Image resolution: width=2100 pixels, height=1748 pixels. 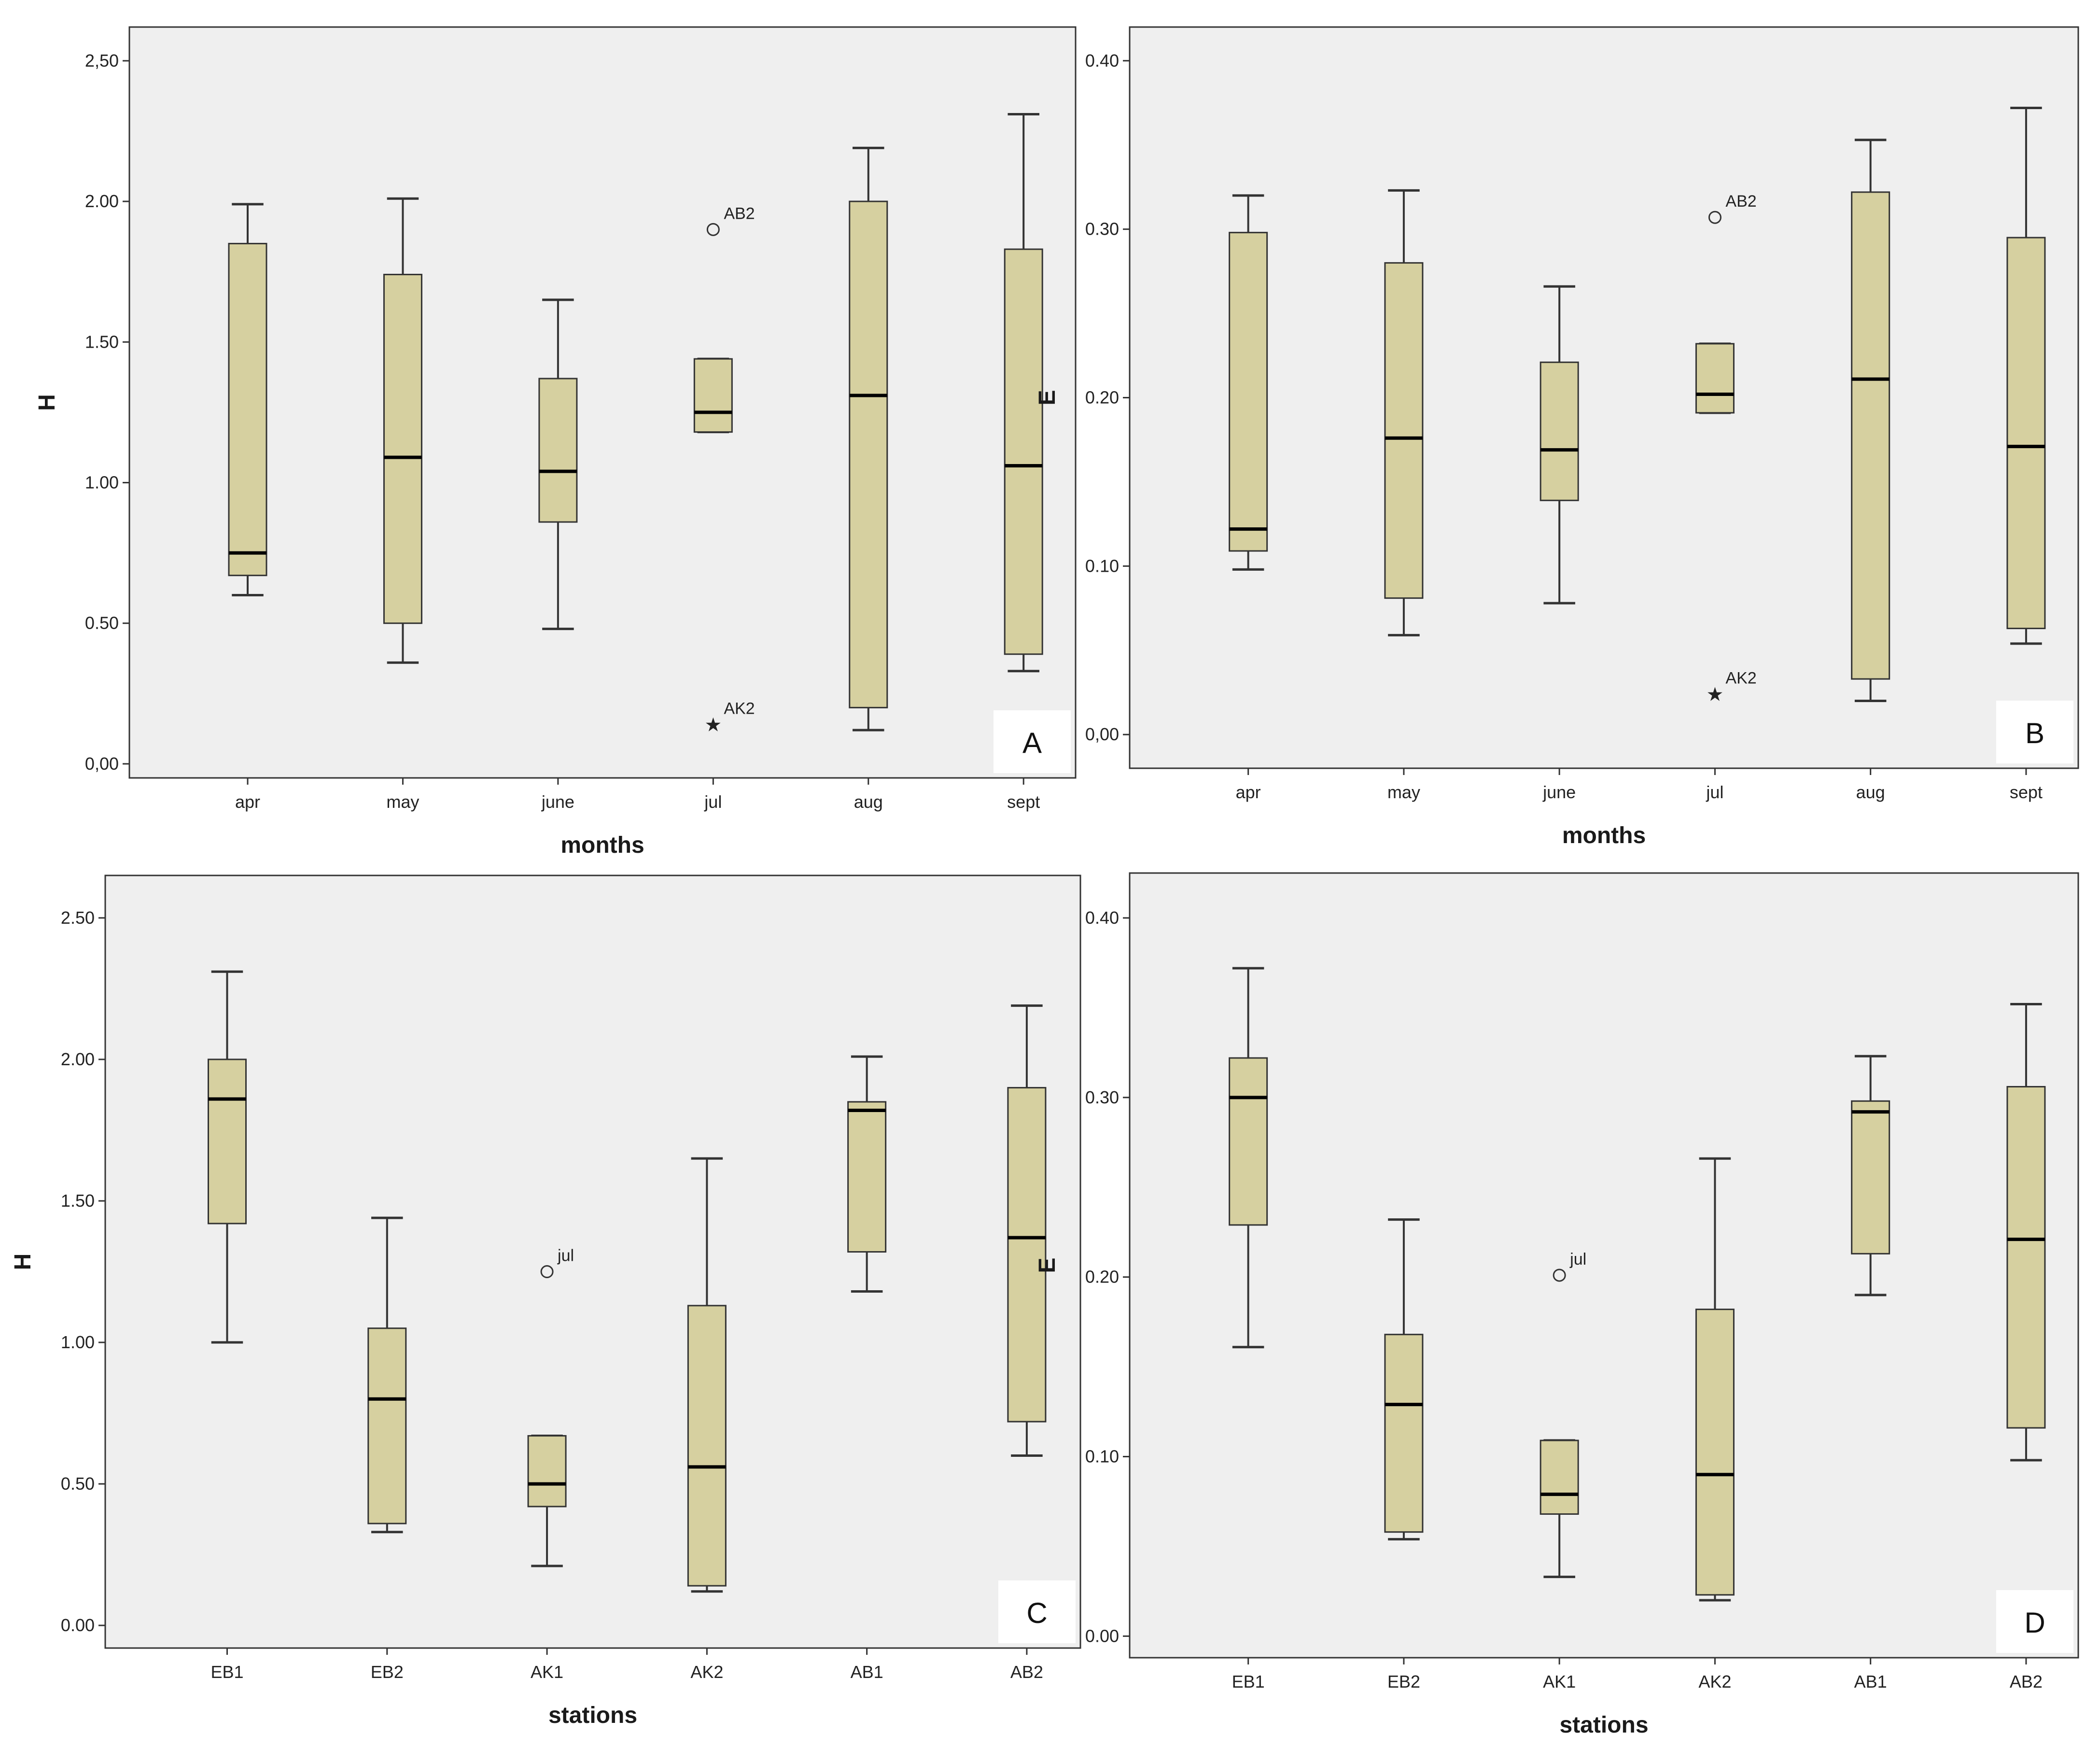 What do you see at coordinates (1048, 397) in the screenshot?
I see `y-axis-title: E` at bounding box center [1048, 397].